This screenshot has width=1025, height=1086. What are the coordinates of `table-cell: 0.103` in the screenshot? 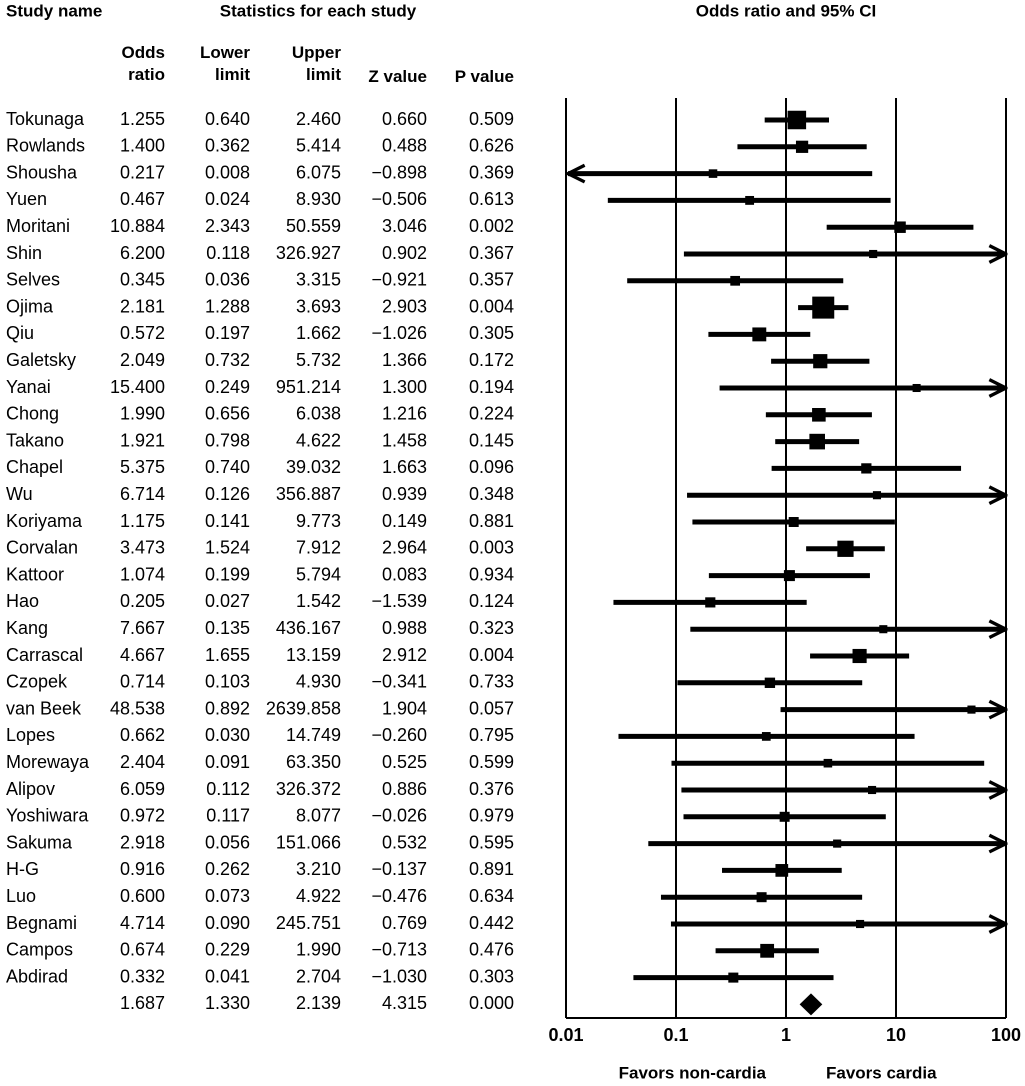 It's located at (227, 682).